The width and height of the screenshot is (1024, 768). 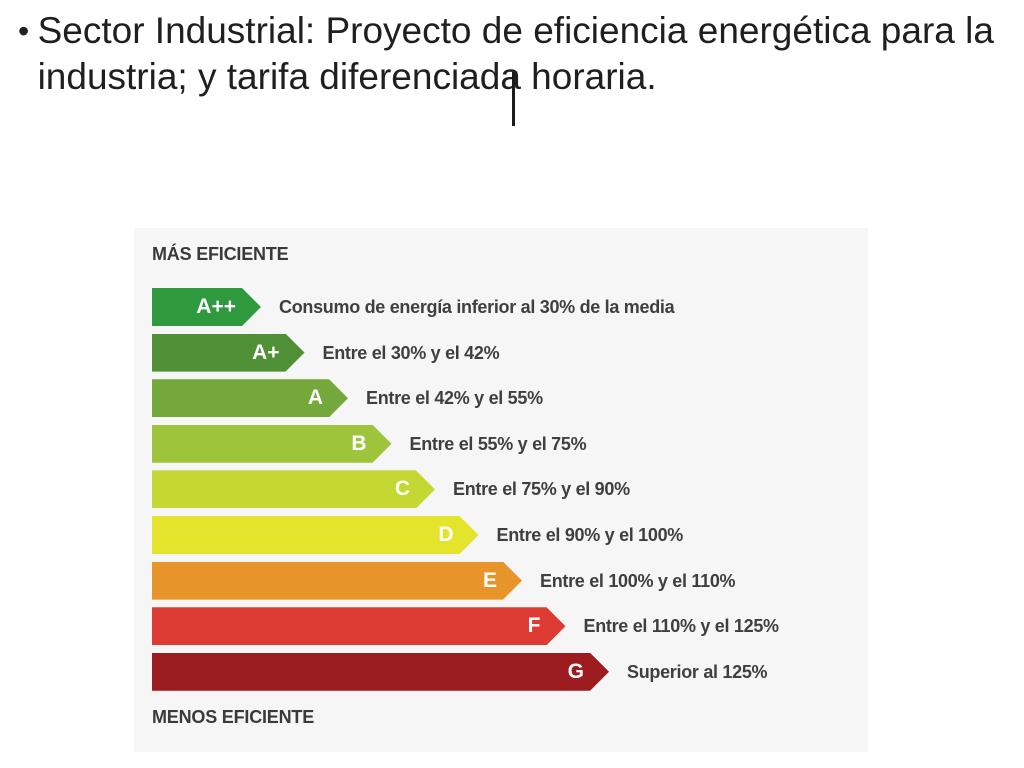 I want to click on energy-class-letter: D, so click(x=446, y=534).